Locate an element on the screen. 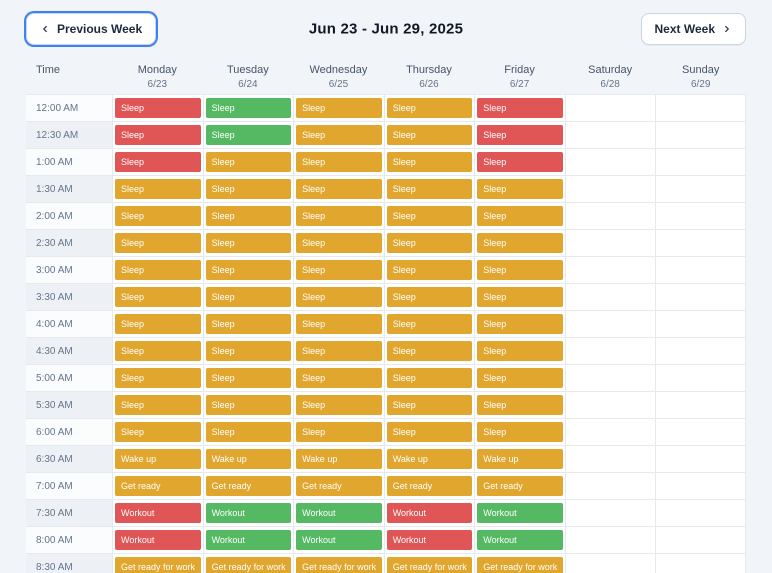  schedule-cell: Wake up is located at coordinates (429, 459).